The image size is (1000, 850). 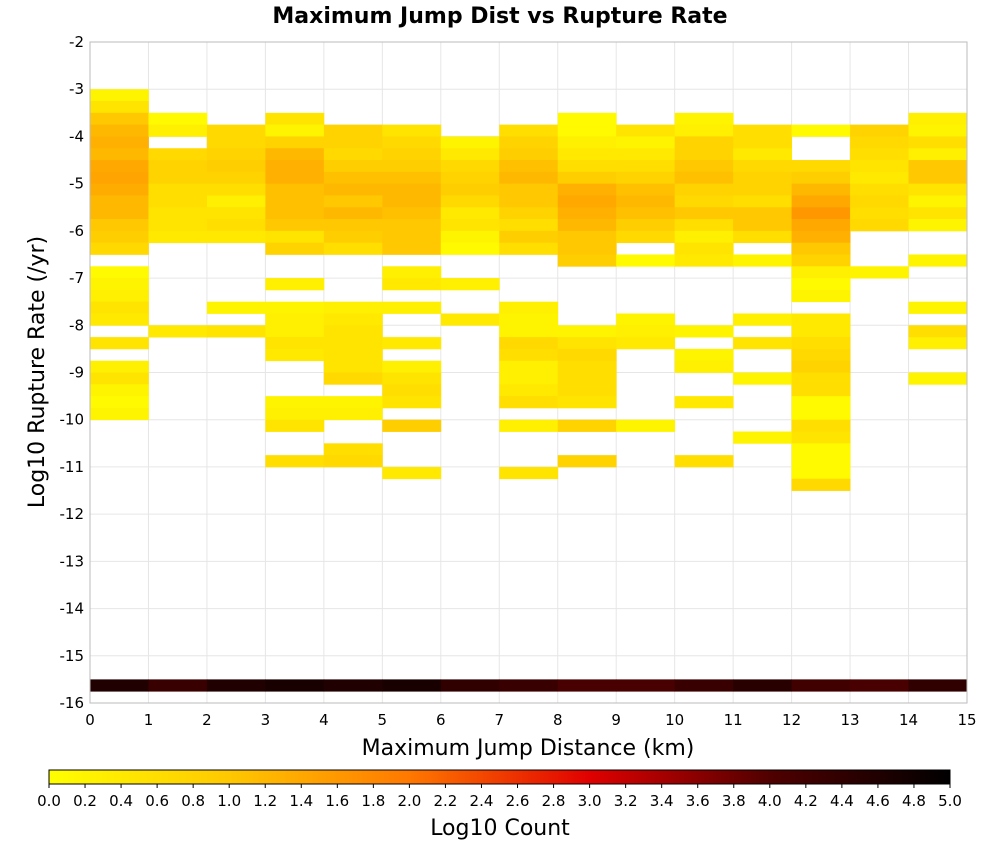 I want to click on colorbar-tick-label: 4.4, so click(x=842, y=801).